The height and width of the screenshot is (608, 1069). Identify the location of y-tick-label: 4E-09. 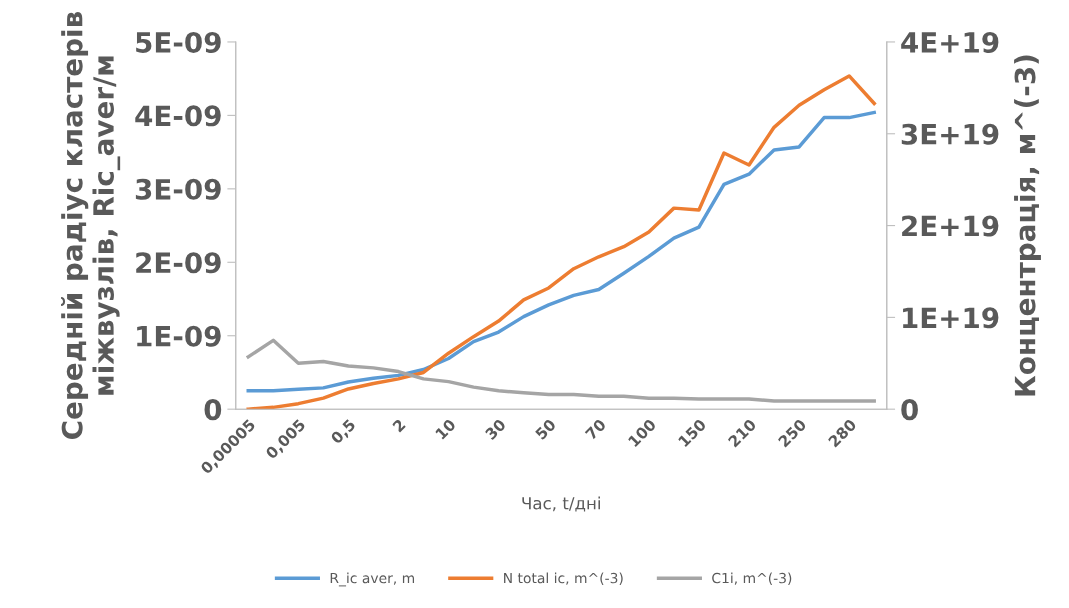
(178, 116).